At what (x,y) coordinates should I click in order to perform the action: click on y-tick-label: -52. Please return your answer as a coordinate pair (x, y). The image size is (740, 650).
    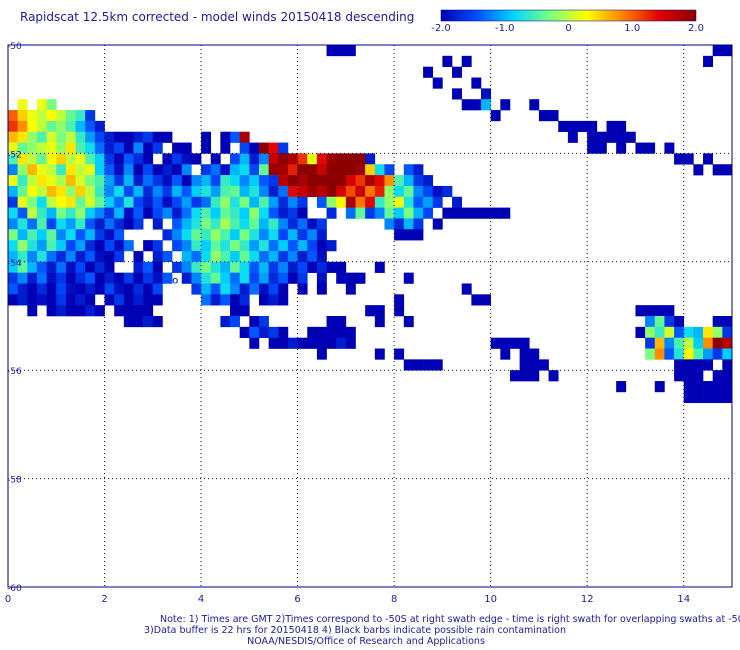
    Looking at the image, I should click on (14, 155).